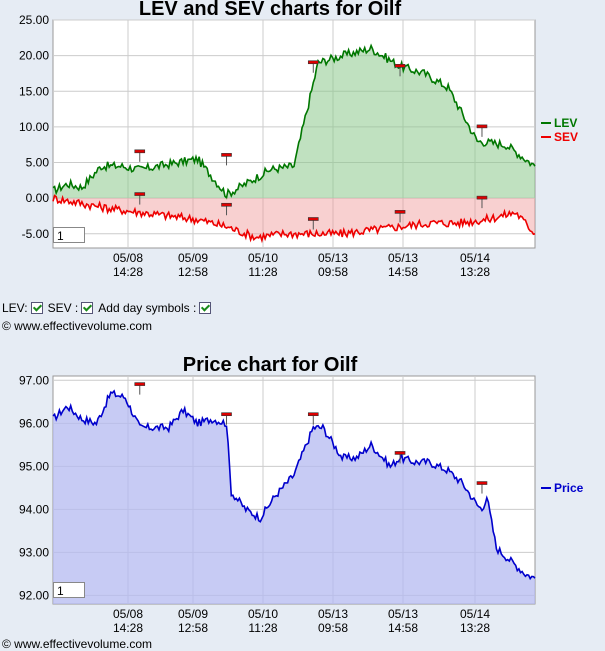 Image resolution: width=605 pixels, height=651 pixels. Describe the element at coordinates (77, 644) in the screenshot. I see `copyright-text-2: © www.effectivevolume.com` at that location.